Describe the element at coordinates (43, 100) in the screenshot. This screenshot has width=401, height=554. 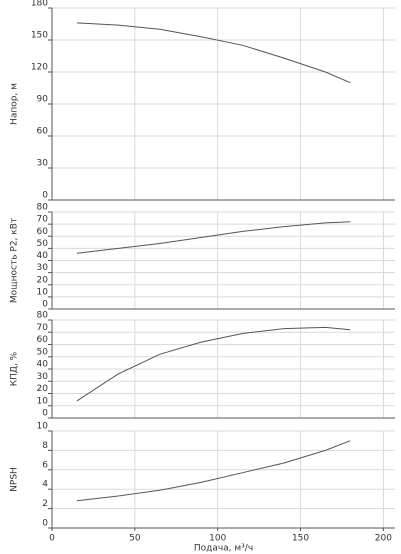
I see `y-tick-label: 90` at that location.